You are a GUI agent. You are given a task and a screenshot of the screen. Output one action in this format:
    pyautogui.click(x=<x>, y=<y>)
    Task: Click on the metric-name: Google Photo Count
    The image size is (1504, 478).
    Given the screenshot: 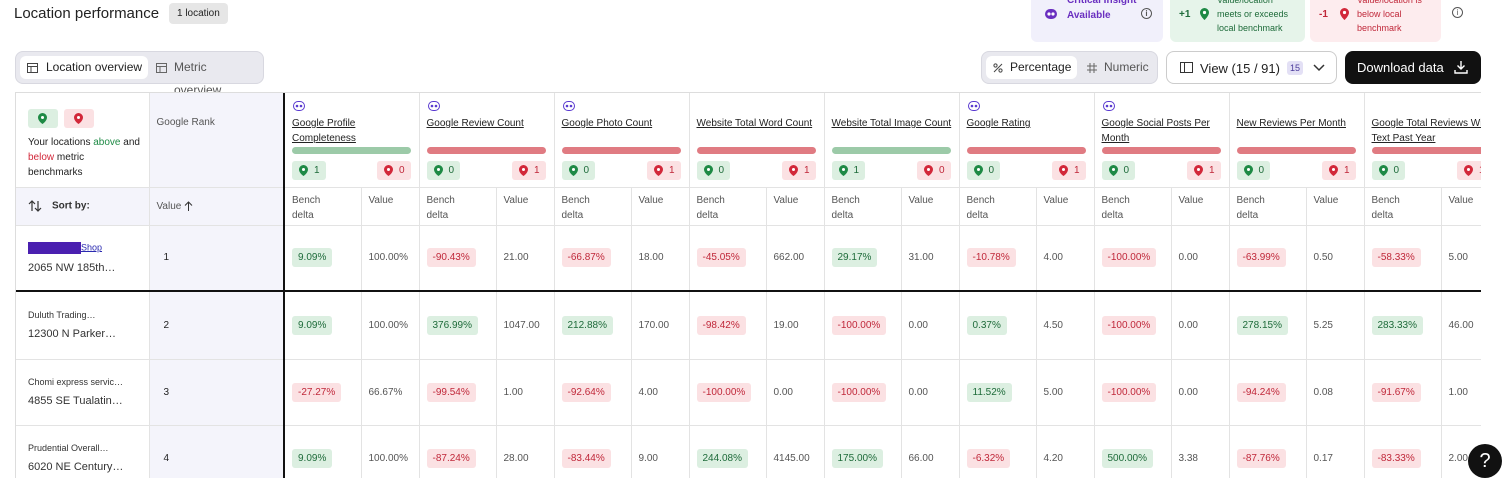 What is the action you would take?
    pyautogui.click(x=607, y=123)
    